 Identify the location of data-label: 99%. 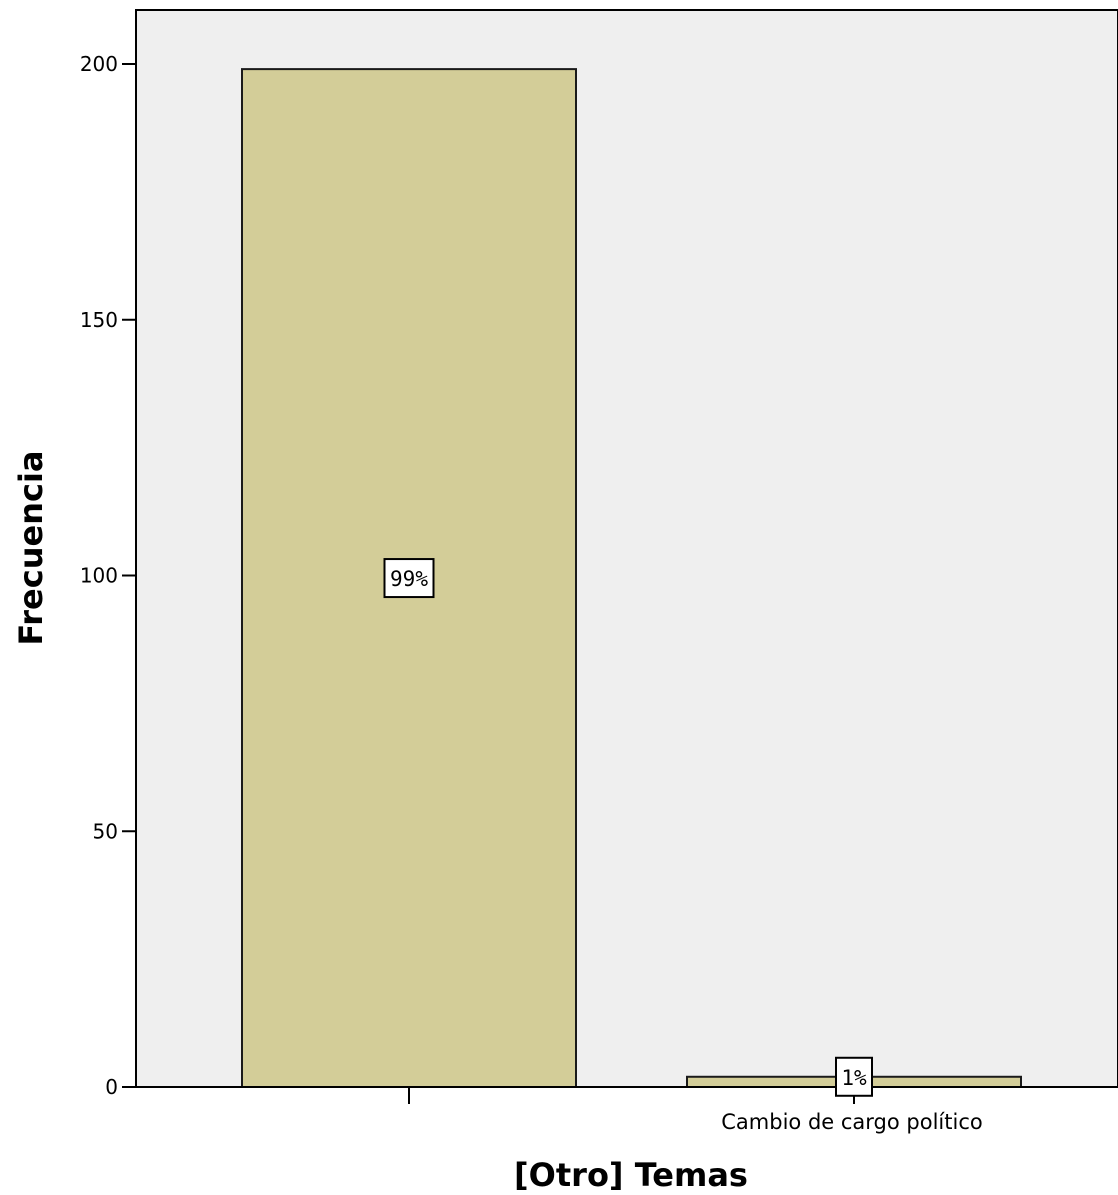
(409, 578).